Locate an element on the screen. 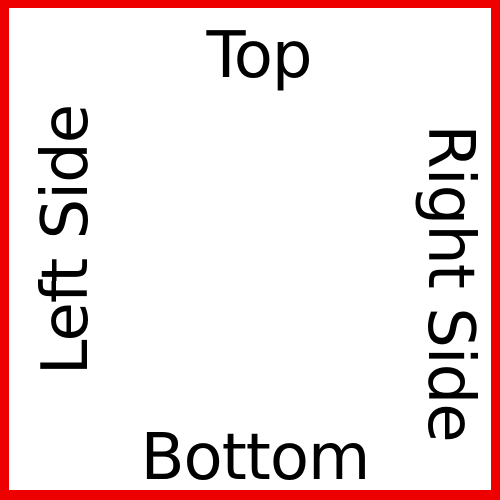  top-label: Top is located at coordinates (259, 56).